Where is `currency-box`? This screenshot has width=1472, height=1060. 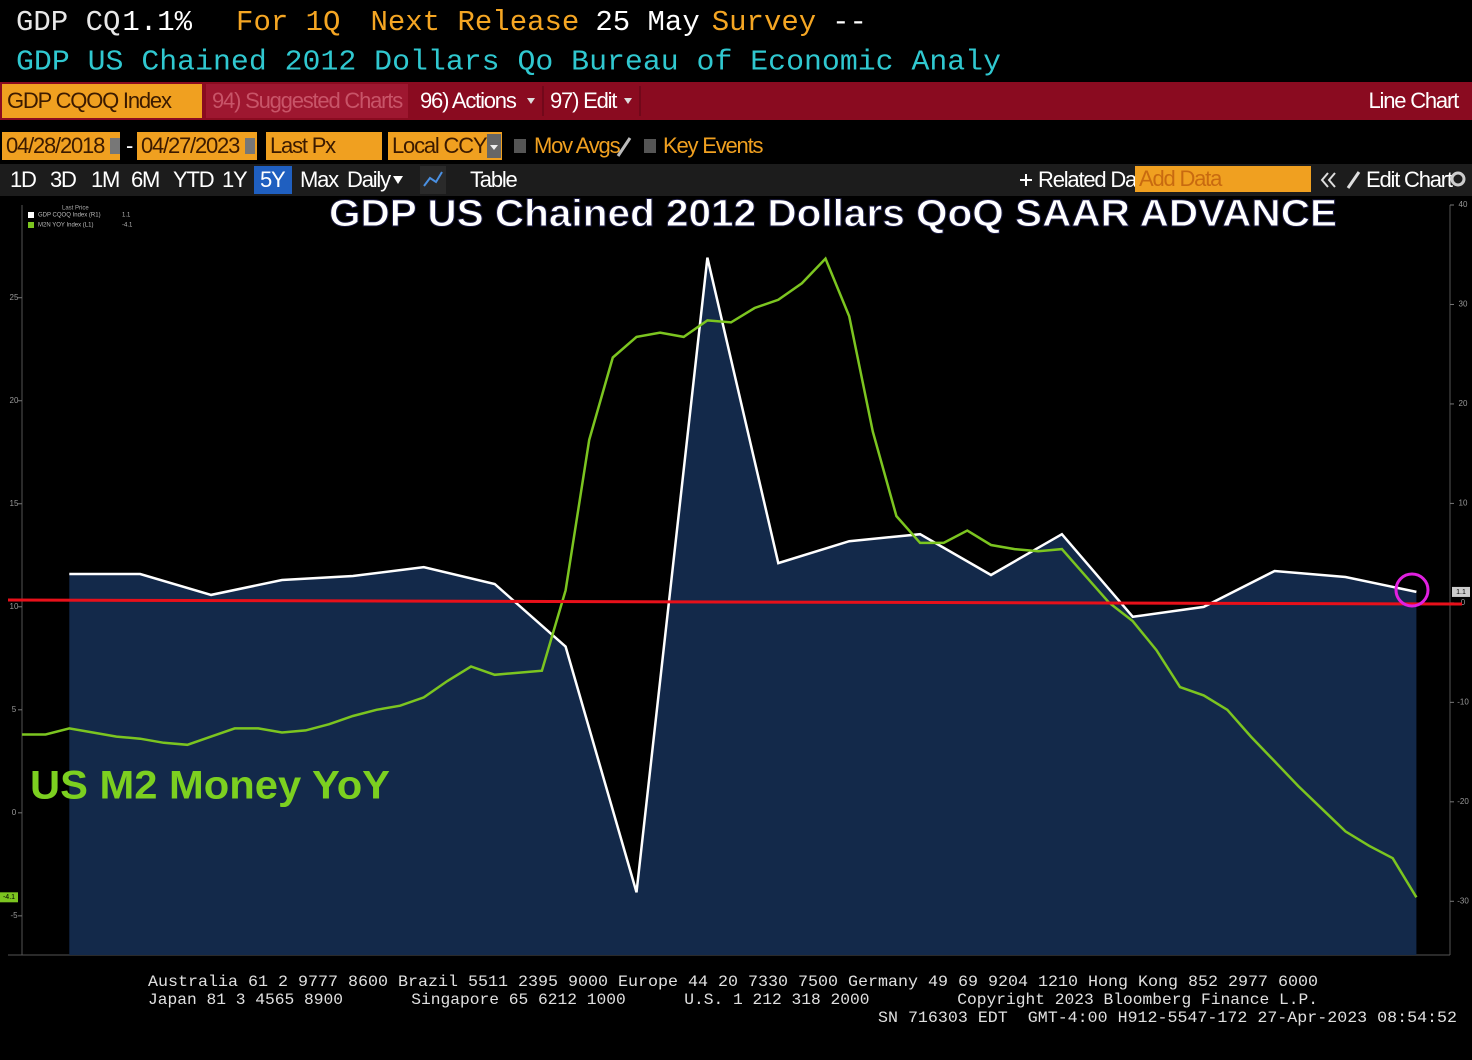 currency-box is located at coordinates (445, 146).